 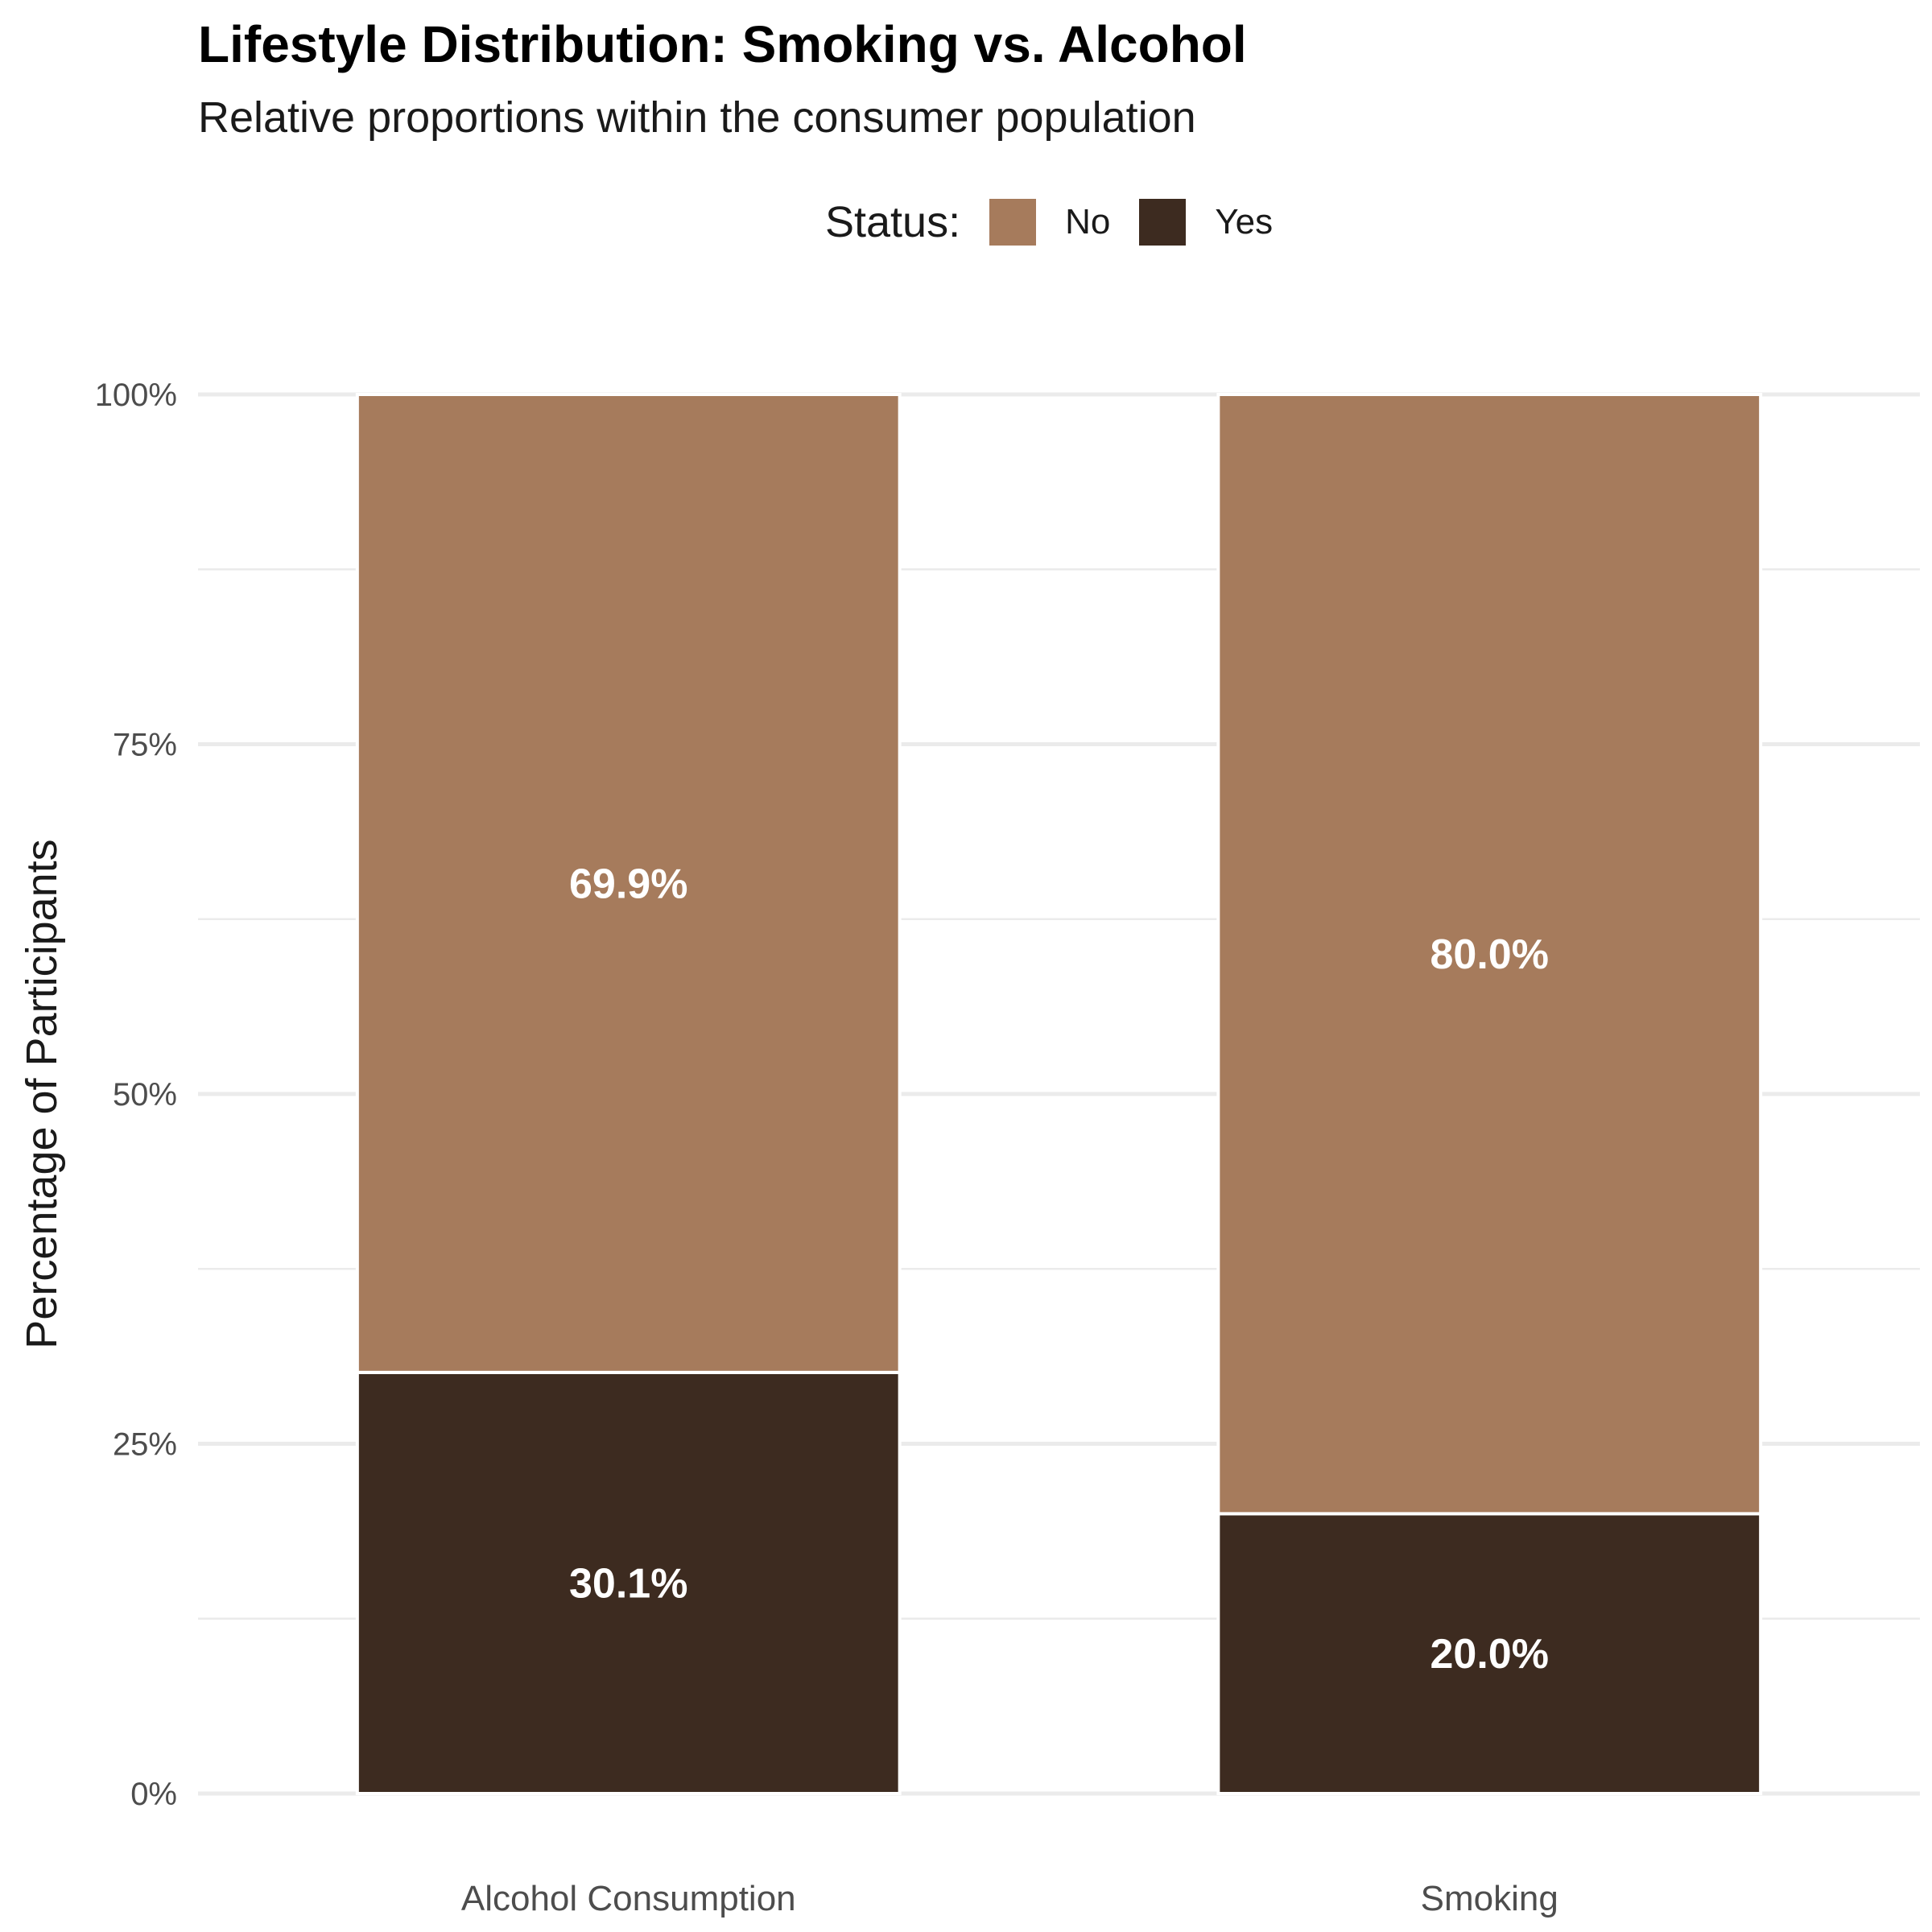 What do you see at coordinates (1049, 222) in the screenshot?
I see `legend-item-no: No` at bounding box center [1049, 222].